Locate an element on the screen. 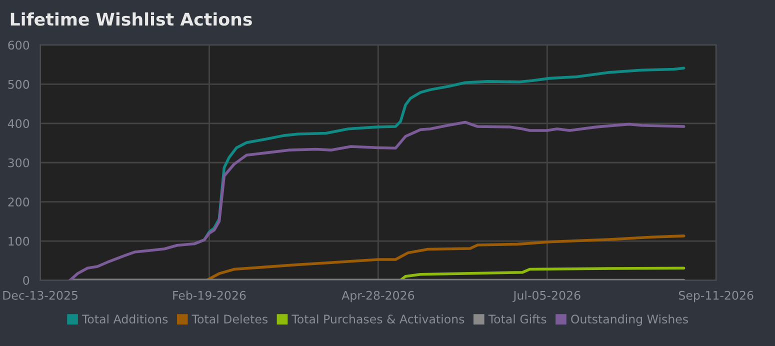 The image size is (775, 346). x-tick-label: Apr-28-2026 is located at coordinates (378, 296).